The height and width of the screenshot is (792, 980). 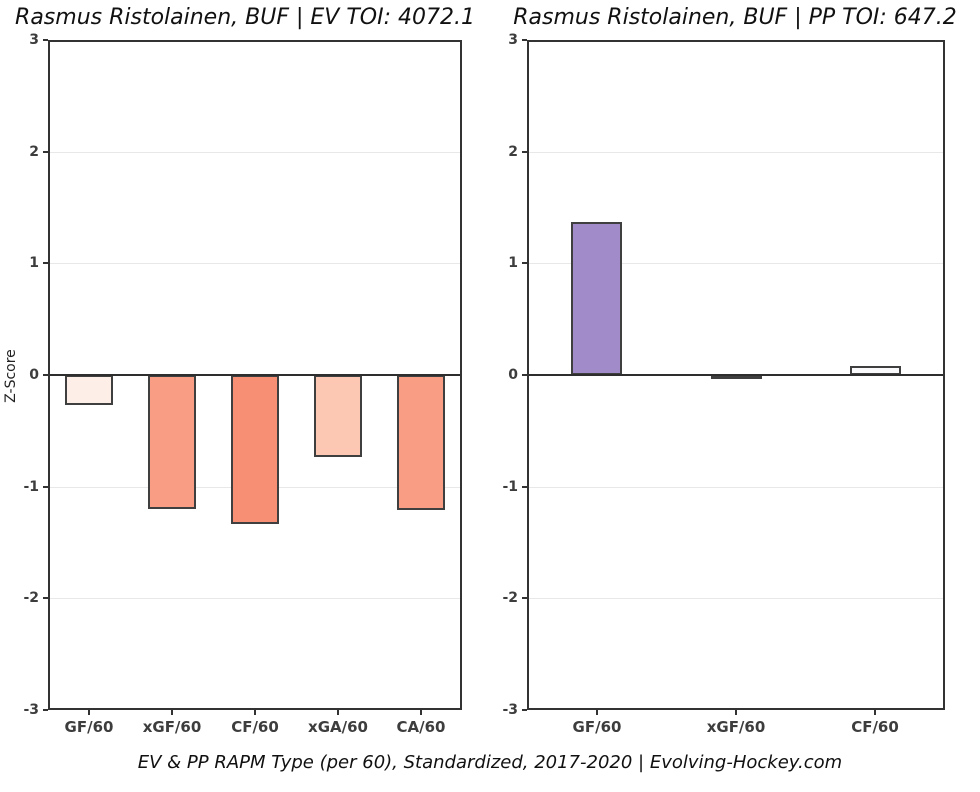 What do you see at coordinates (245, 17) in the screenshot?
I see `ev-chart-title: Rasmus Ristolainen, BUF | EV TOI: 4072.1` at bounding box center [245, 17].